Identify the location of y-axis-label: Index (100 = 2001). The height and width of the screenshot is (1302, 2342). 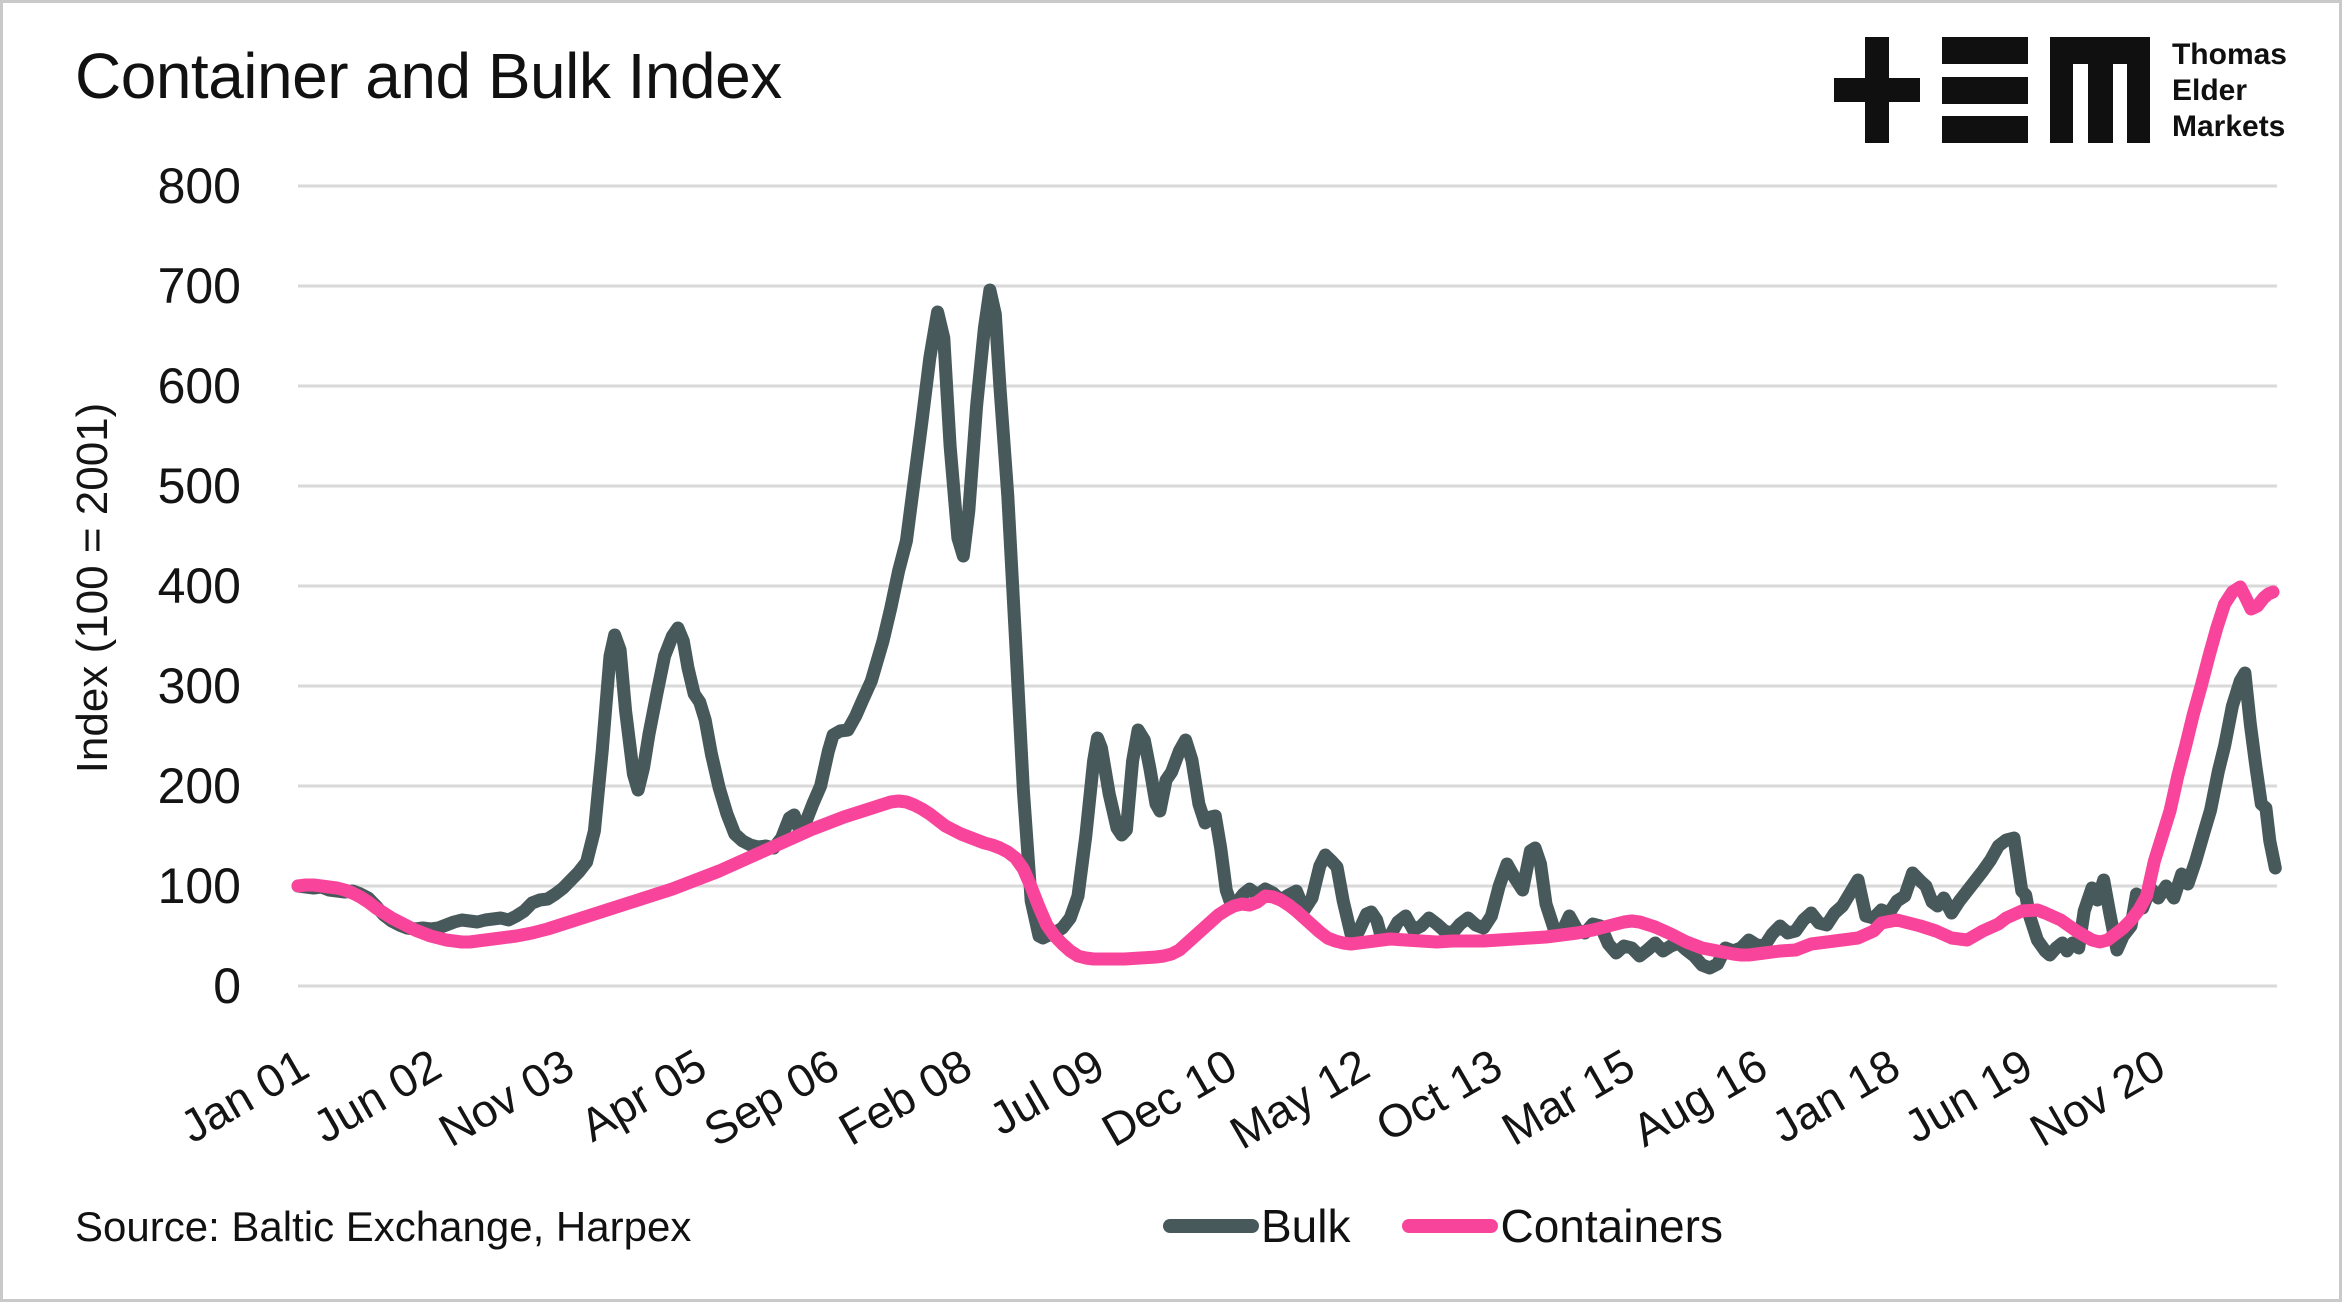
(92, 588).